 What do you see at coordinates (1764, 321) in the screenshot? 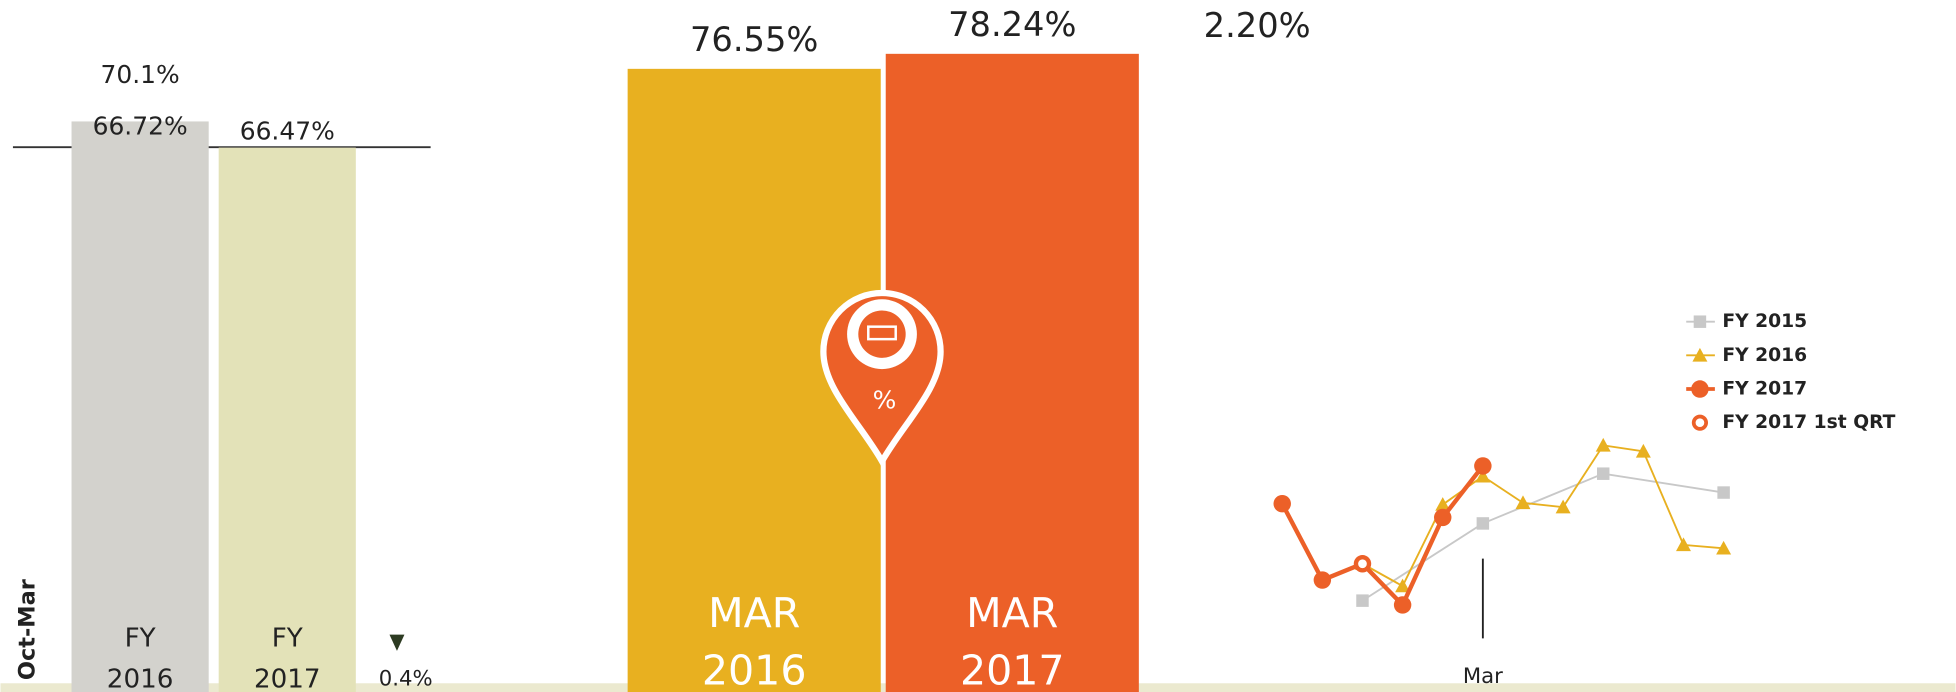
I see `legend-label: FY 2015` at bounding box center [1764, 321].